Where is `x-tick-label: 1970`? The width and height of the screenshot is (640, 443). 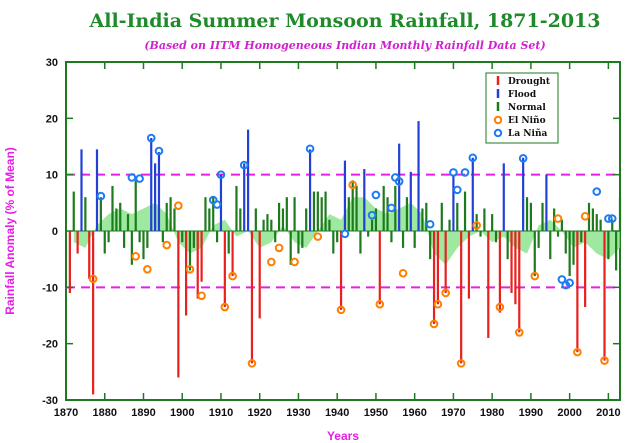 x-tick-label: 1970 is located at coordinates (453, 413).